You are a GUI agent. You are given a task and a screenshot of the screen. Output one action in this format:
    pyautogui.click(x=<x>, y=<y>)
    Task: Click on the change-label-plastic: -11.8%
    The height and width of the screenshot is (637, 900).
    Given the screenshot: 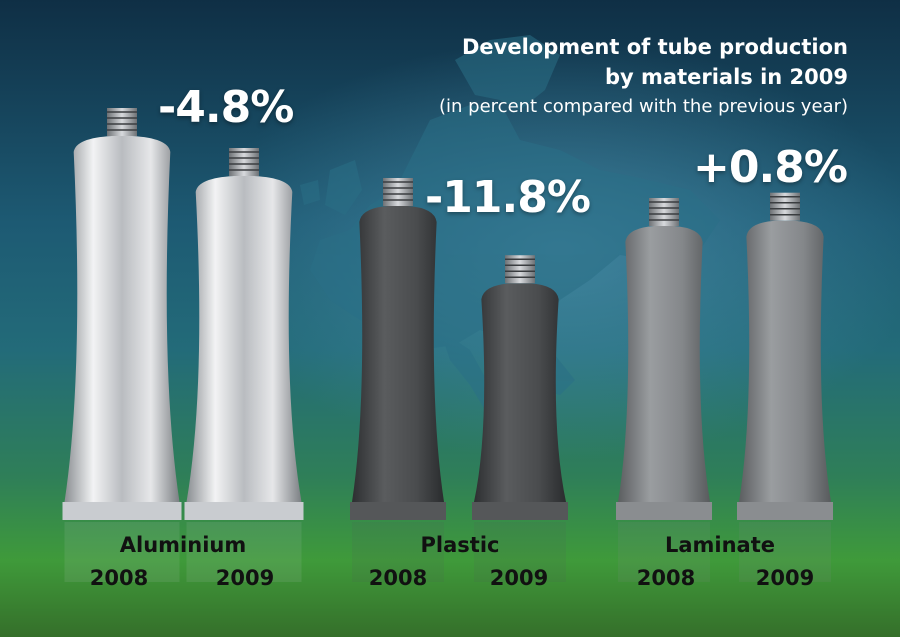 What is the action you would take?
    pyautogui.click(x=508, y=197)
    